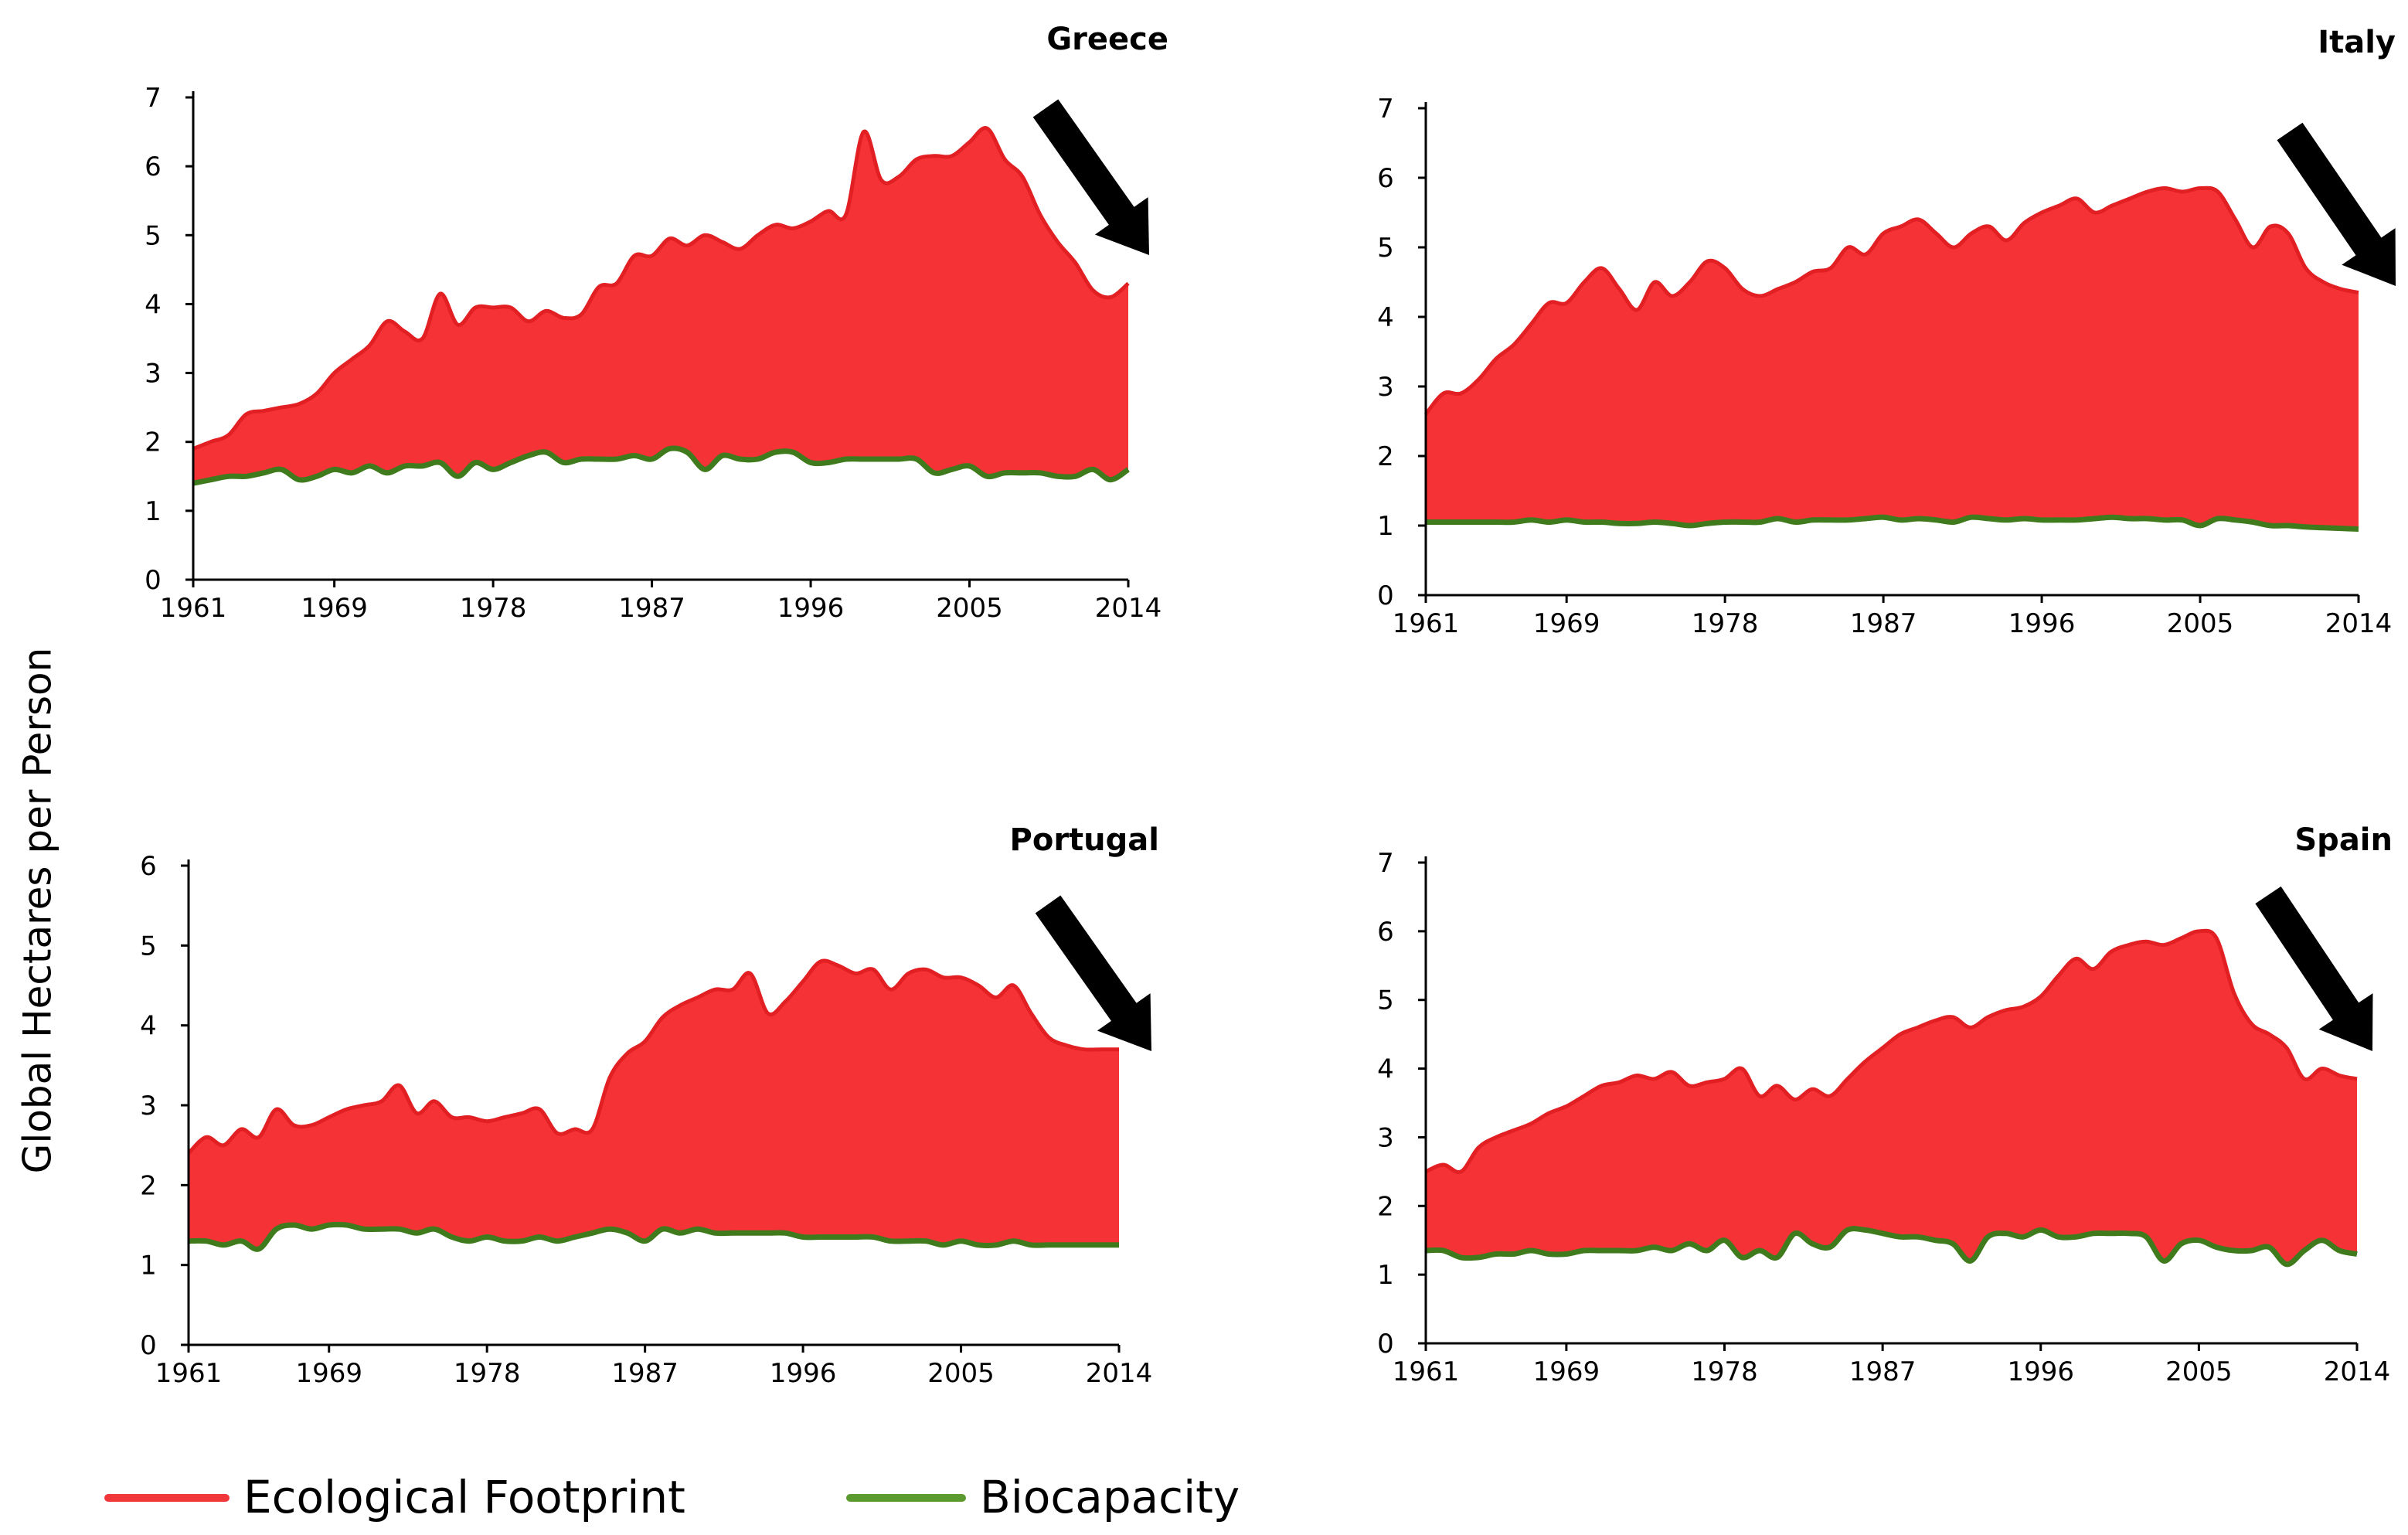 The width and height of the screenshot is (2408, 1535). I want to click on footprint-area-greece, so click(660, 306).